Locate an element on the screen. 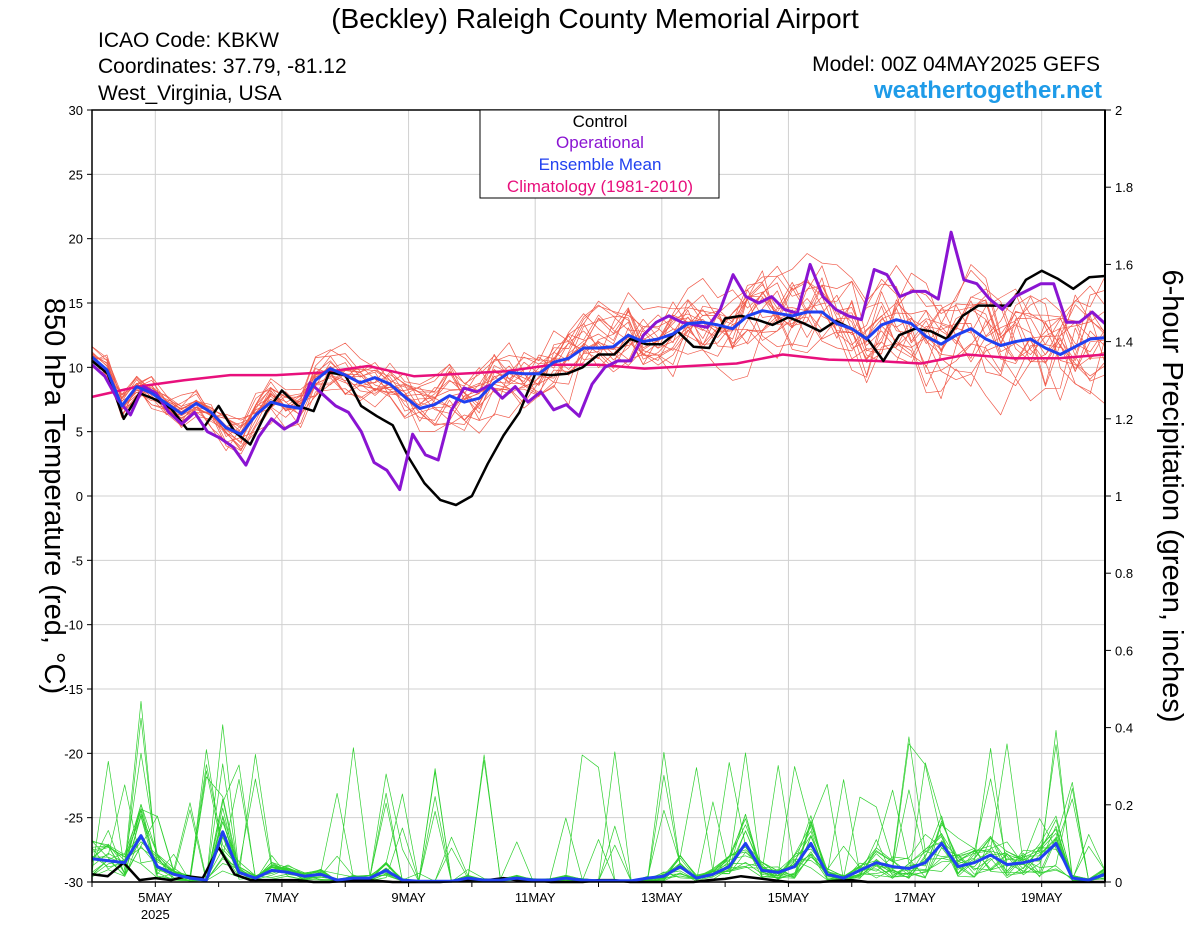 This screenshot has height=927, width=1200. y-tick-label: -30 is located at coordinates (73, 882).